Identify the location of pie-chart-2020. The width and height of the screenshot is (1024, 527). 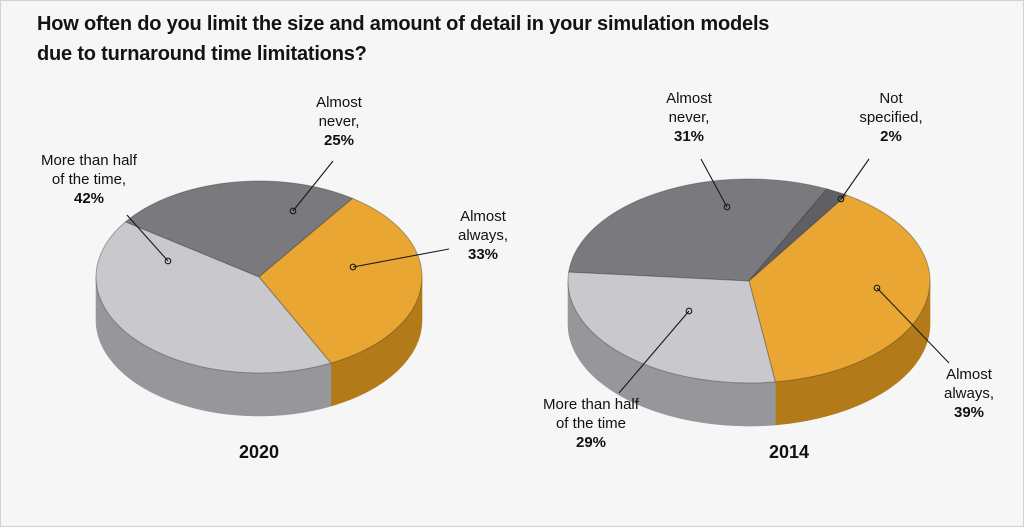
(259, 298).